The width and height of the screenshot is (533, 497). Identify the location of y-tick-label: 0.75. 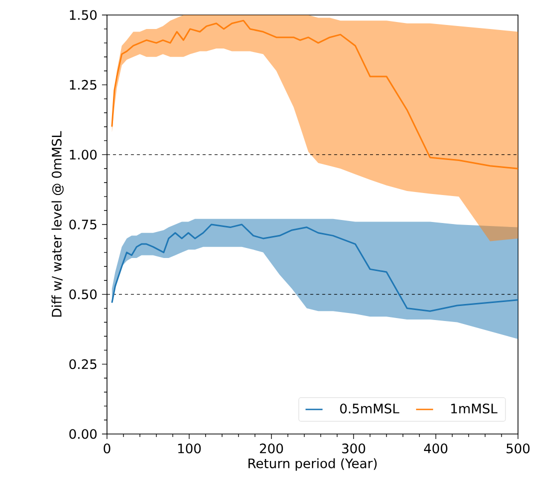
(82, 225).